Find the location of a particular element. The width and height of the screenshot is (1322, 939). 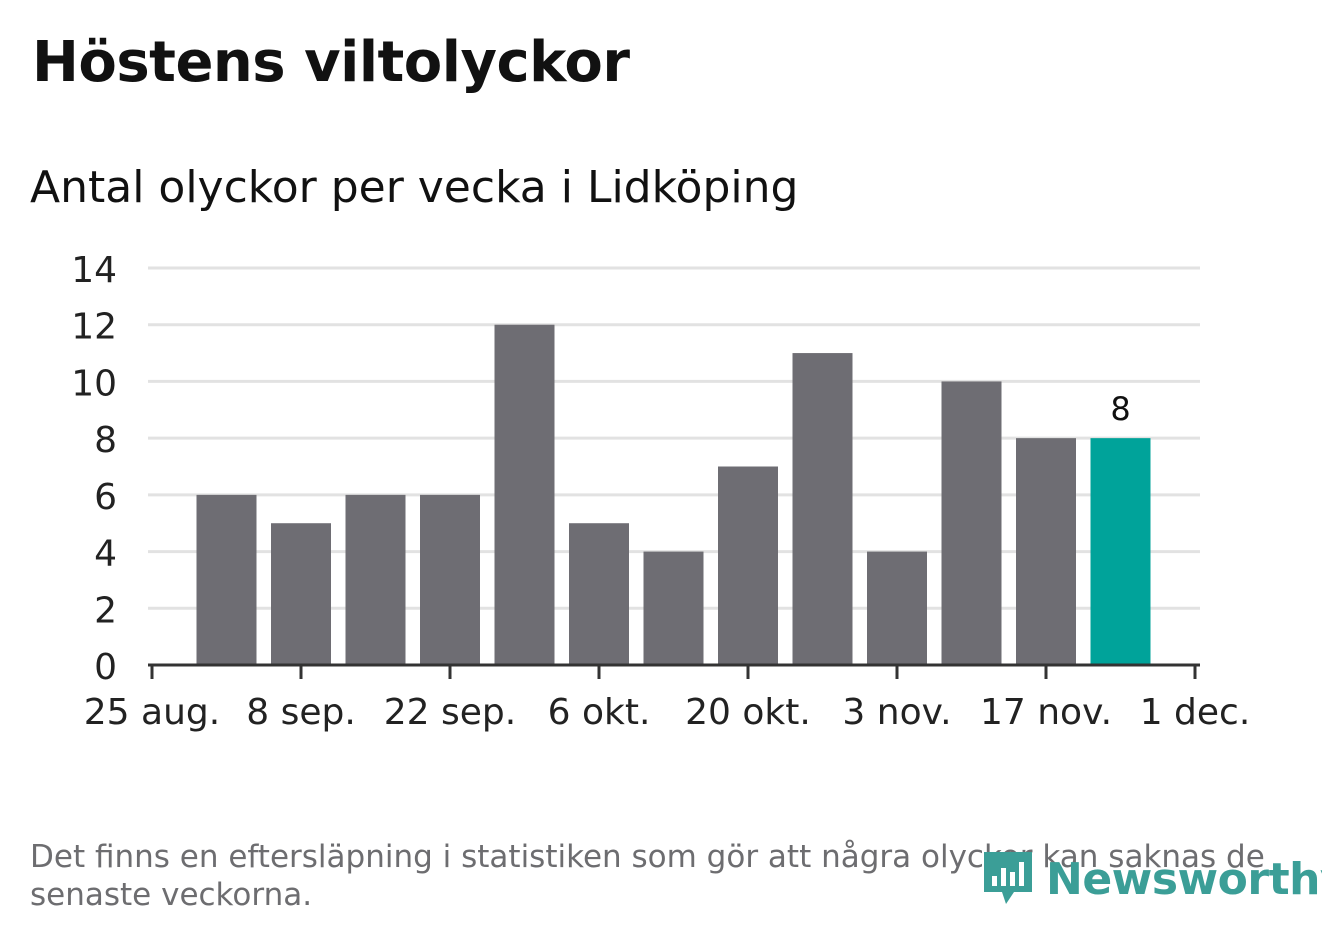

x-tick-label: 3 nov. is located at coordinates (896, 712).